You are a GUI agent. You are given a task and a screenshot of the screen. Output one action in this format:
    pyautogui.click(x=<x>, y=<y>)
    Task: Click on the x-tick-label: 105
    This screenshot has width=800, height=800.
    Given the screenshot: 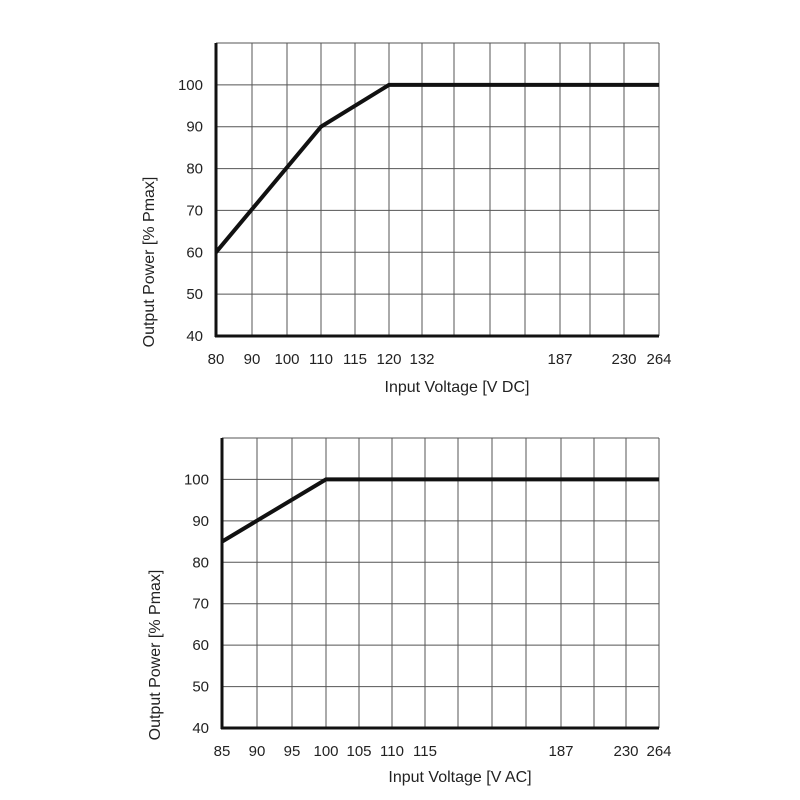 What is the action you would take?
    pyautogui.click(x=358, y=751)
    